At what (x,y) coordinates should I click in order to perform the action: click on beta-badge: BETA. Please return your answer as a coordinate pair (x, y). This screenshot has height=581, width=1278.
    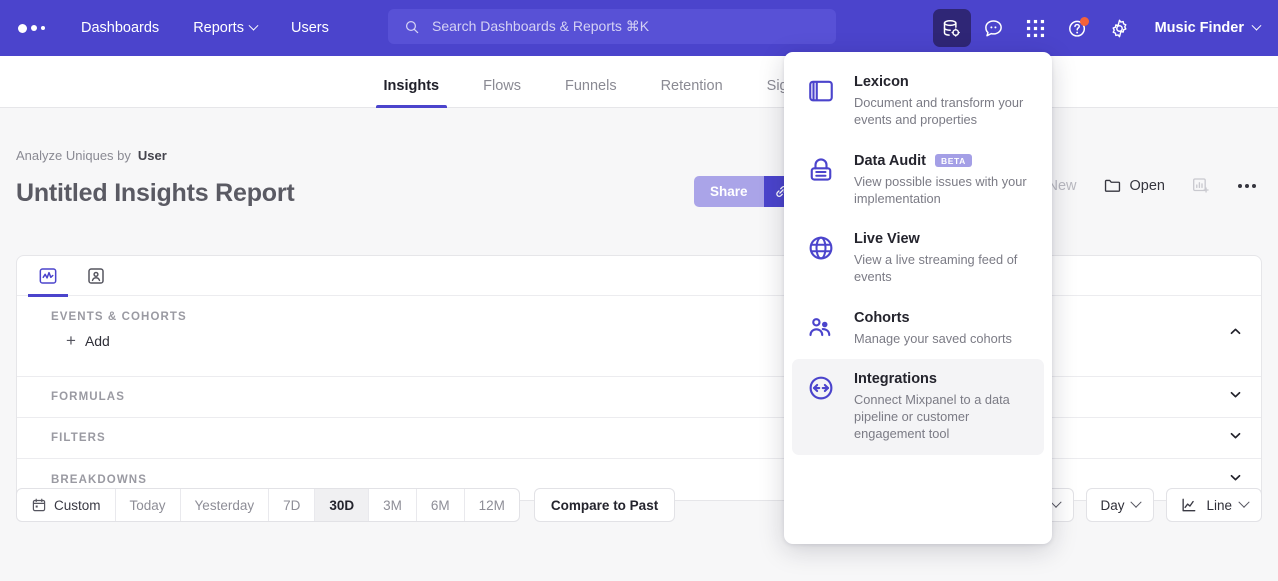
    Looking at the image, I should click on (953, 160).